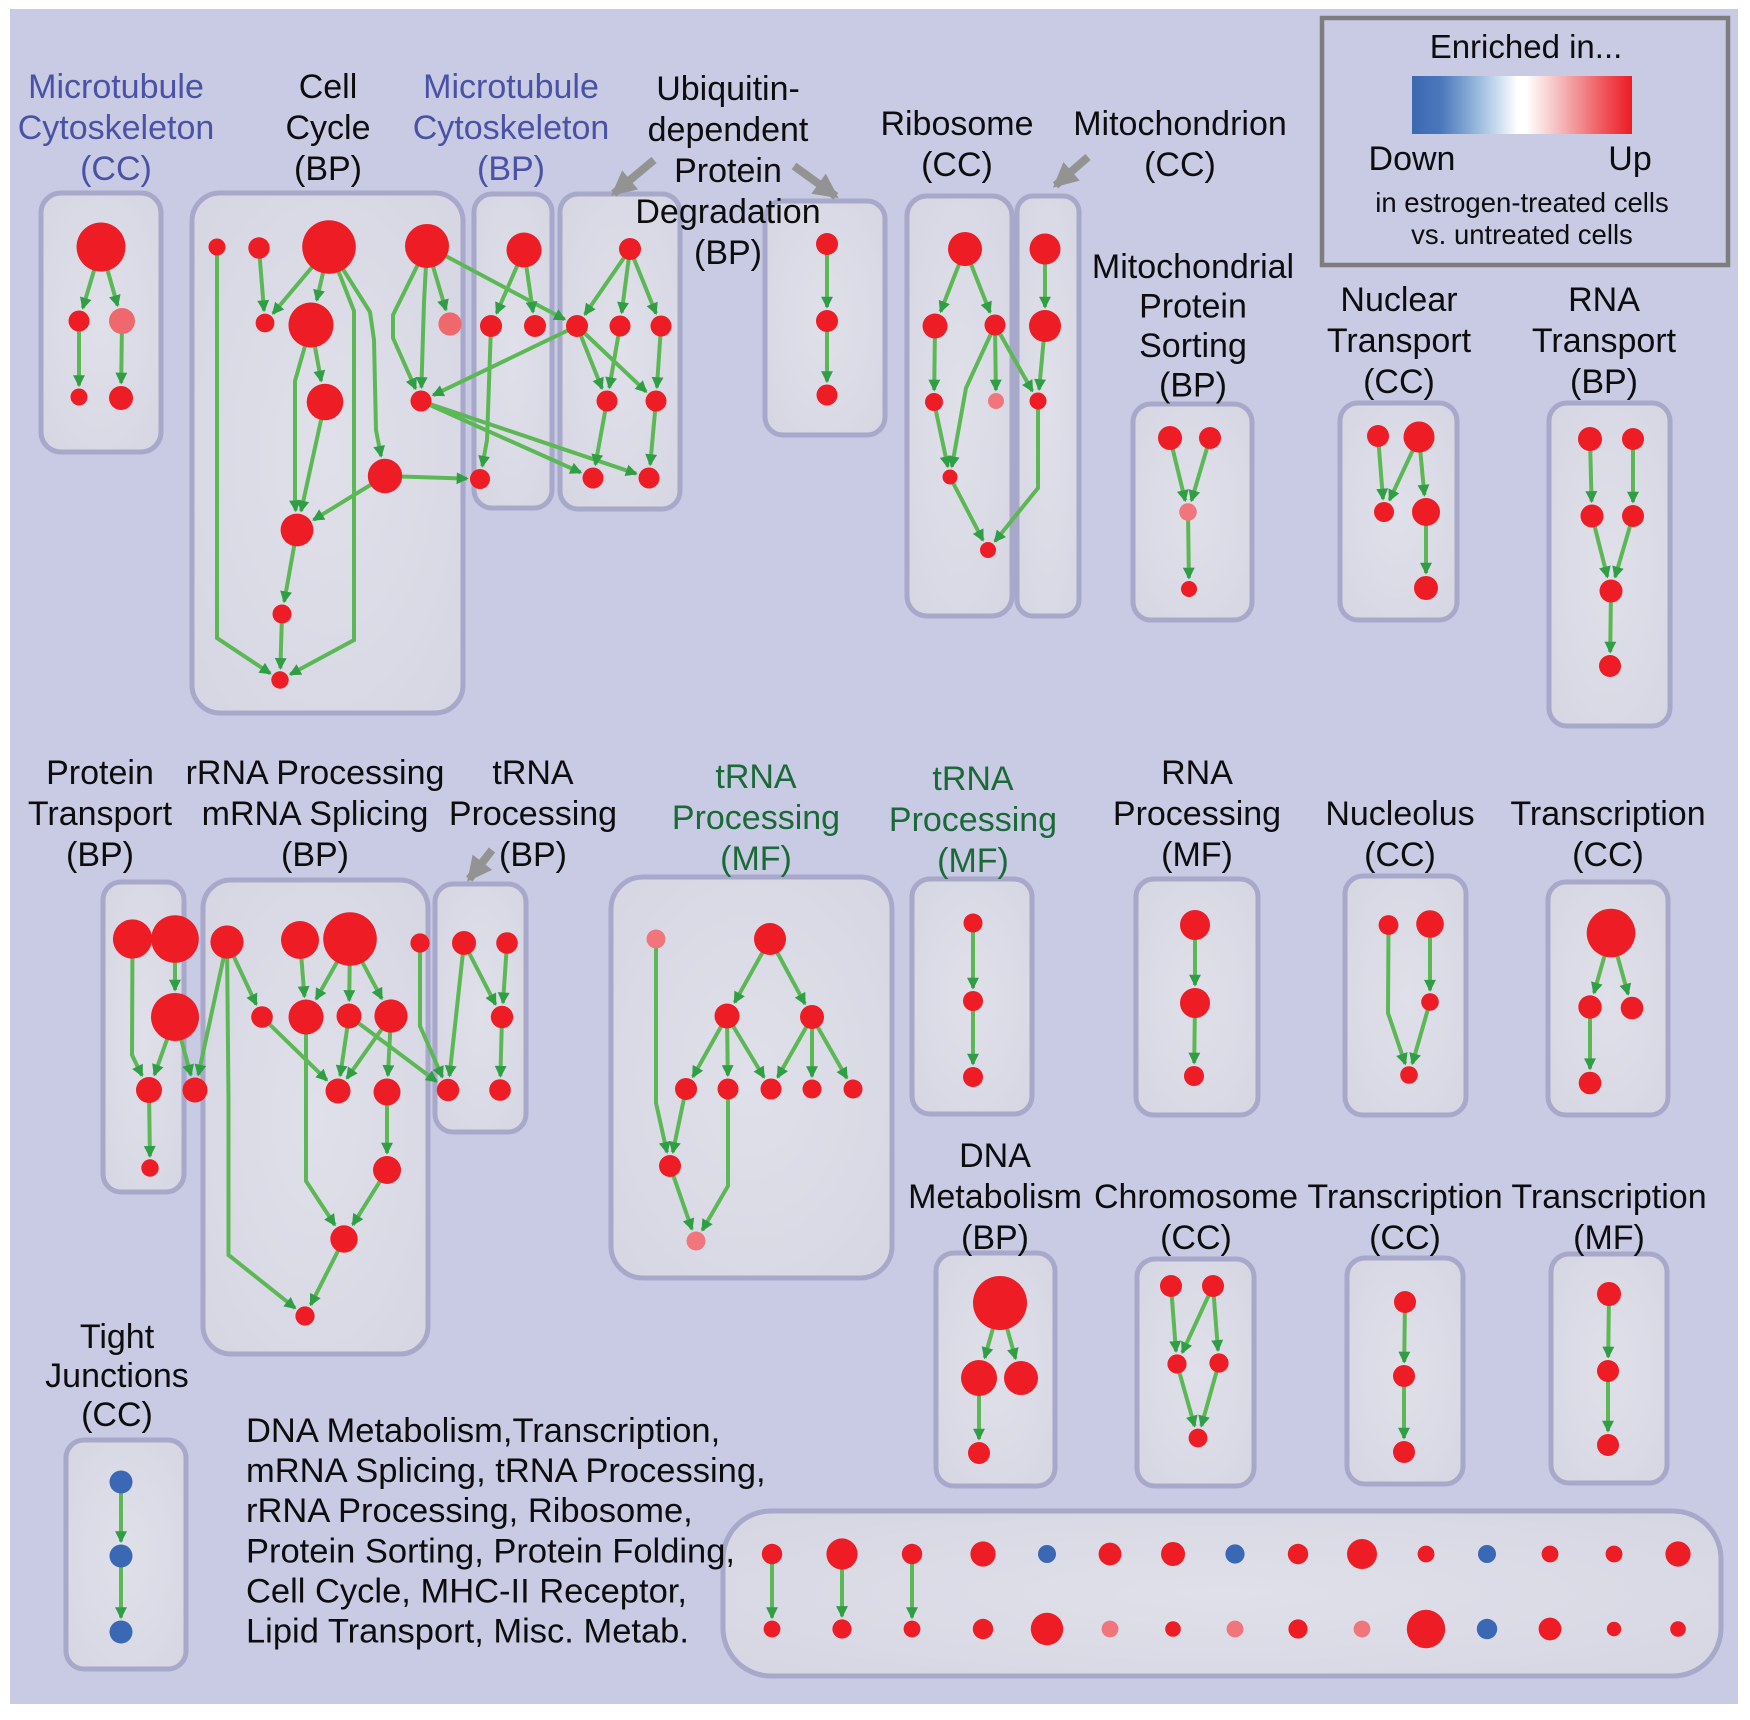 The image size is (1750, 1720). What do you see at coordinates (1180, 144) in the screenshot?
I see `svg-text:Mitochondrion(CC): Mitochondrion (CC)` at bounding box center [1180, 144].